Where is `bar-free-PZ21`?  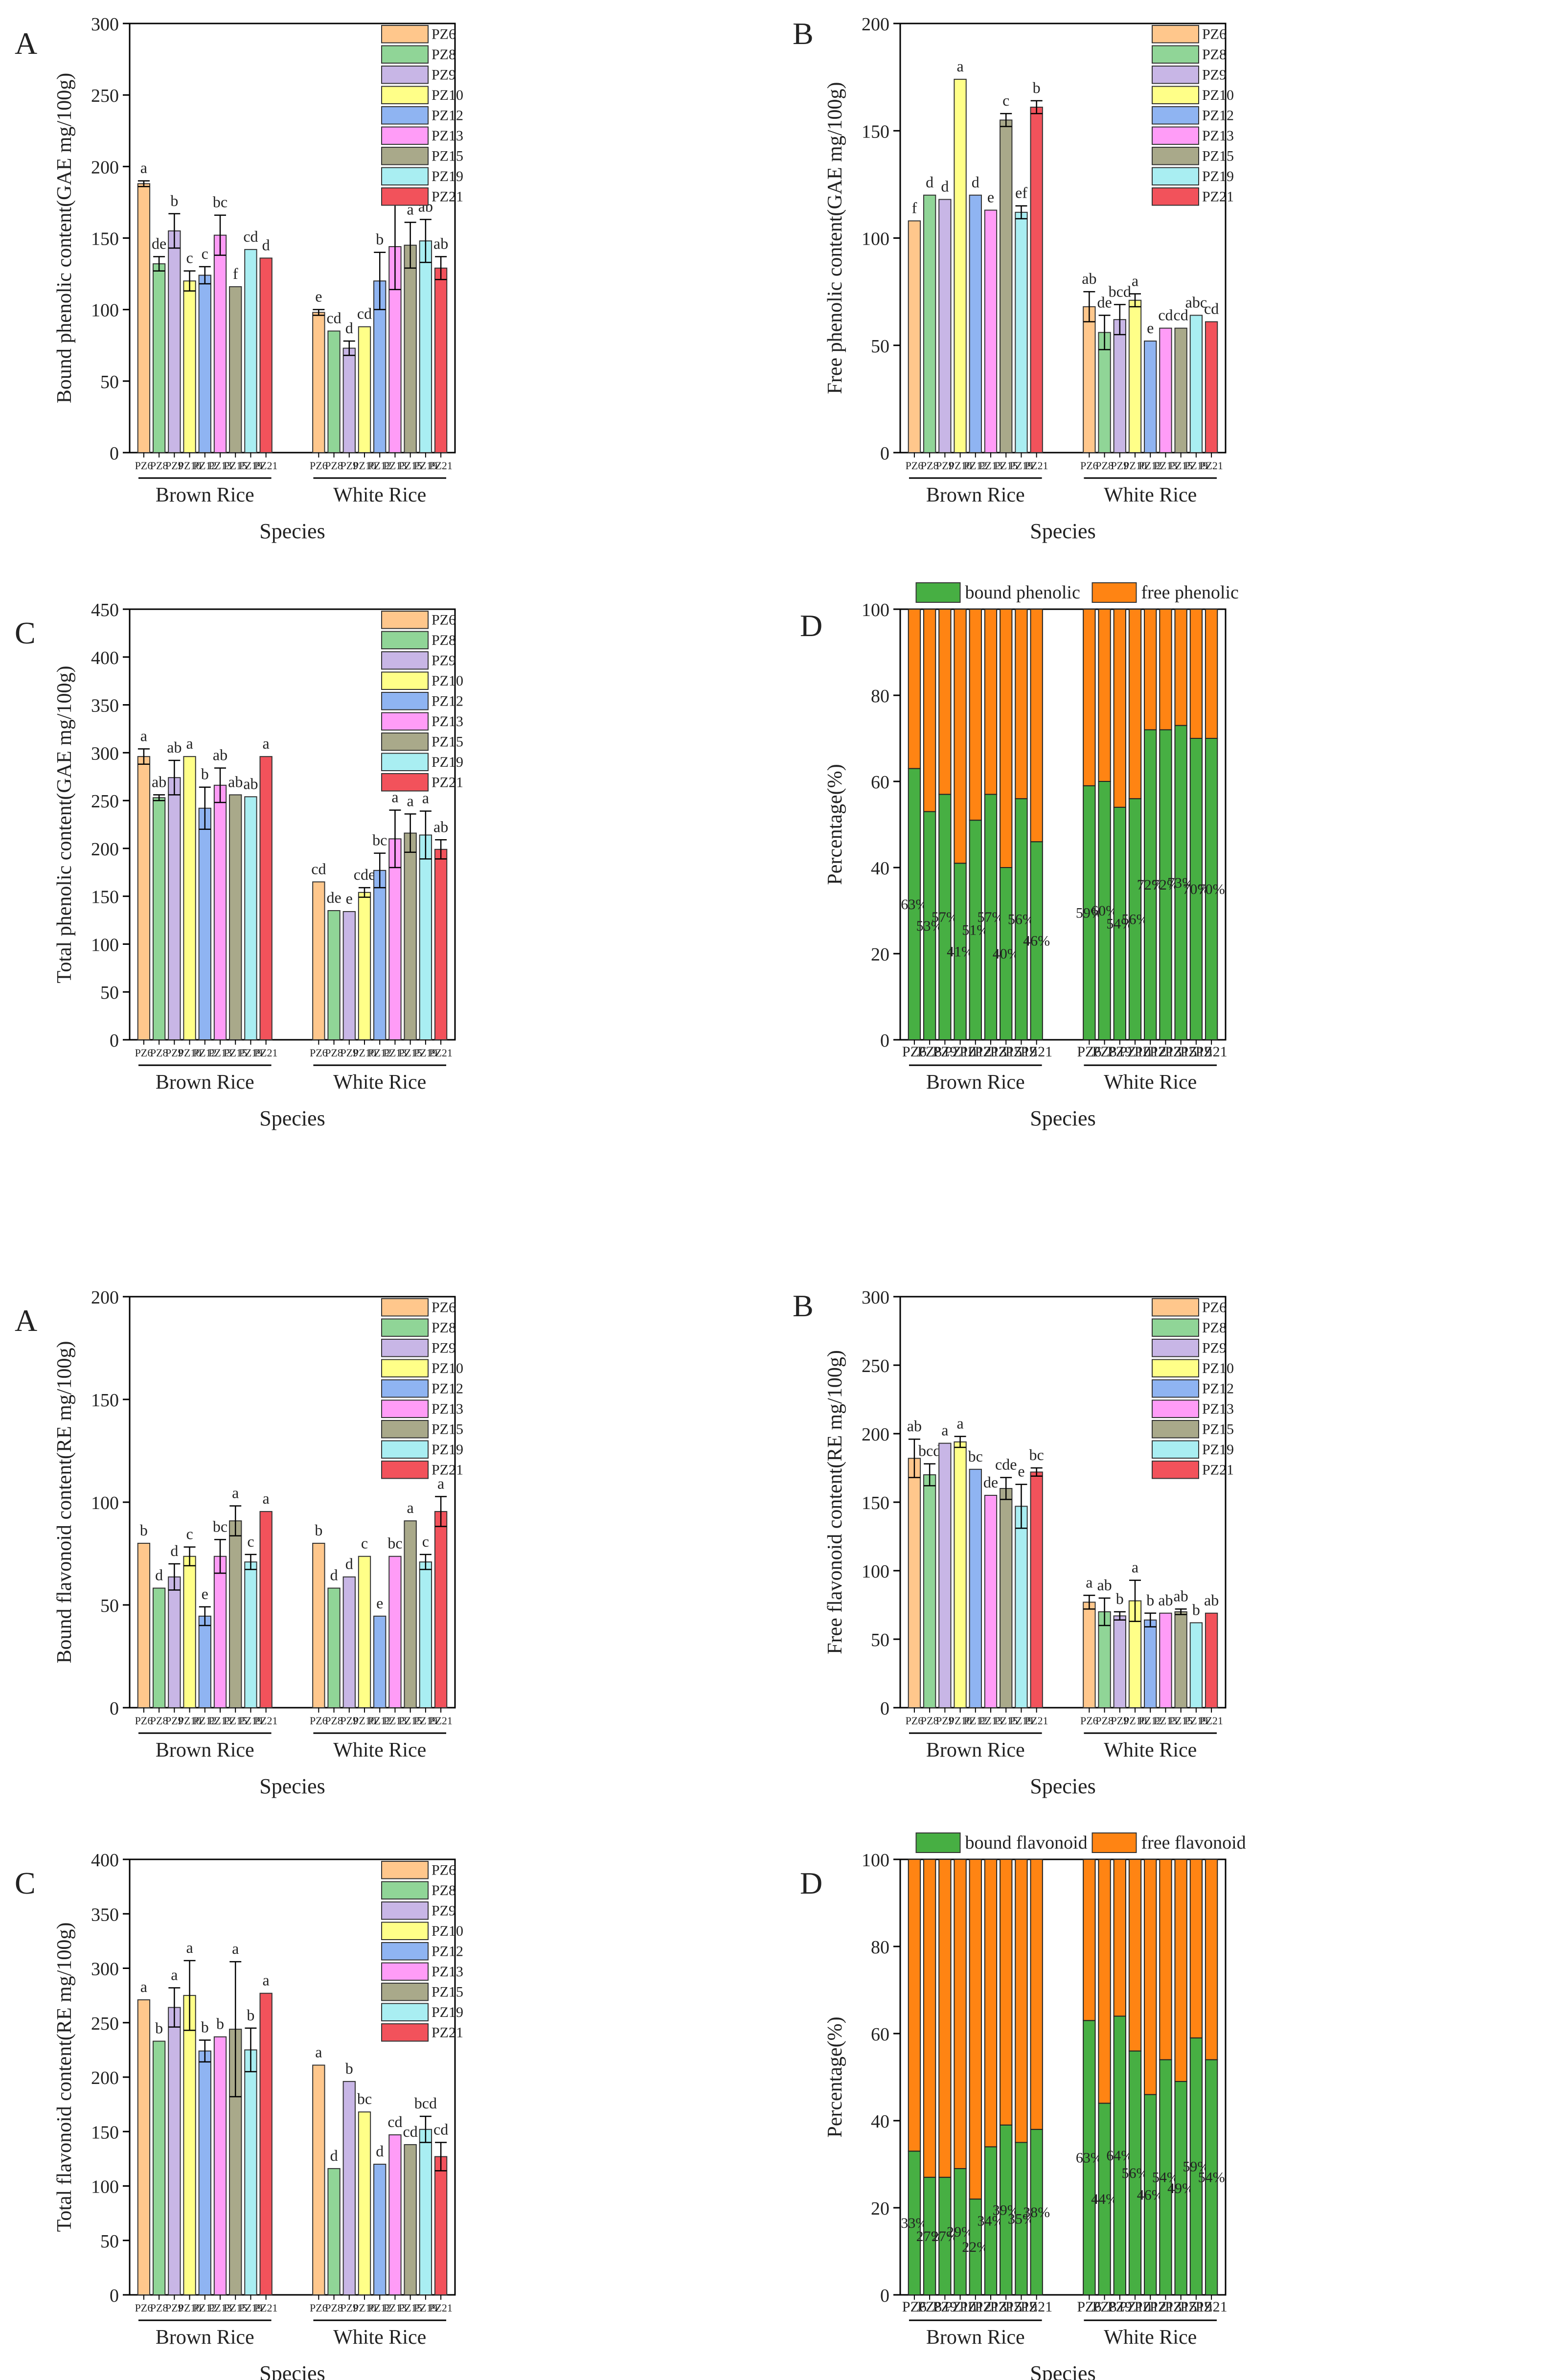 bar-free-PZ21 is located at coordinates (1036, 1994).